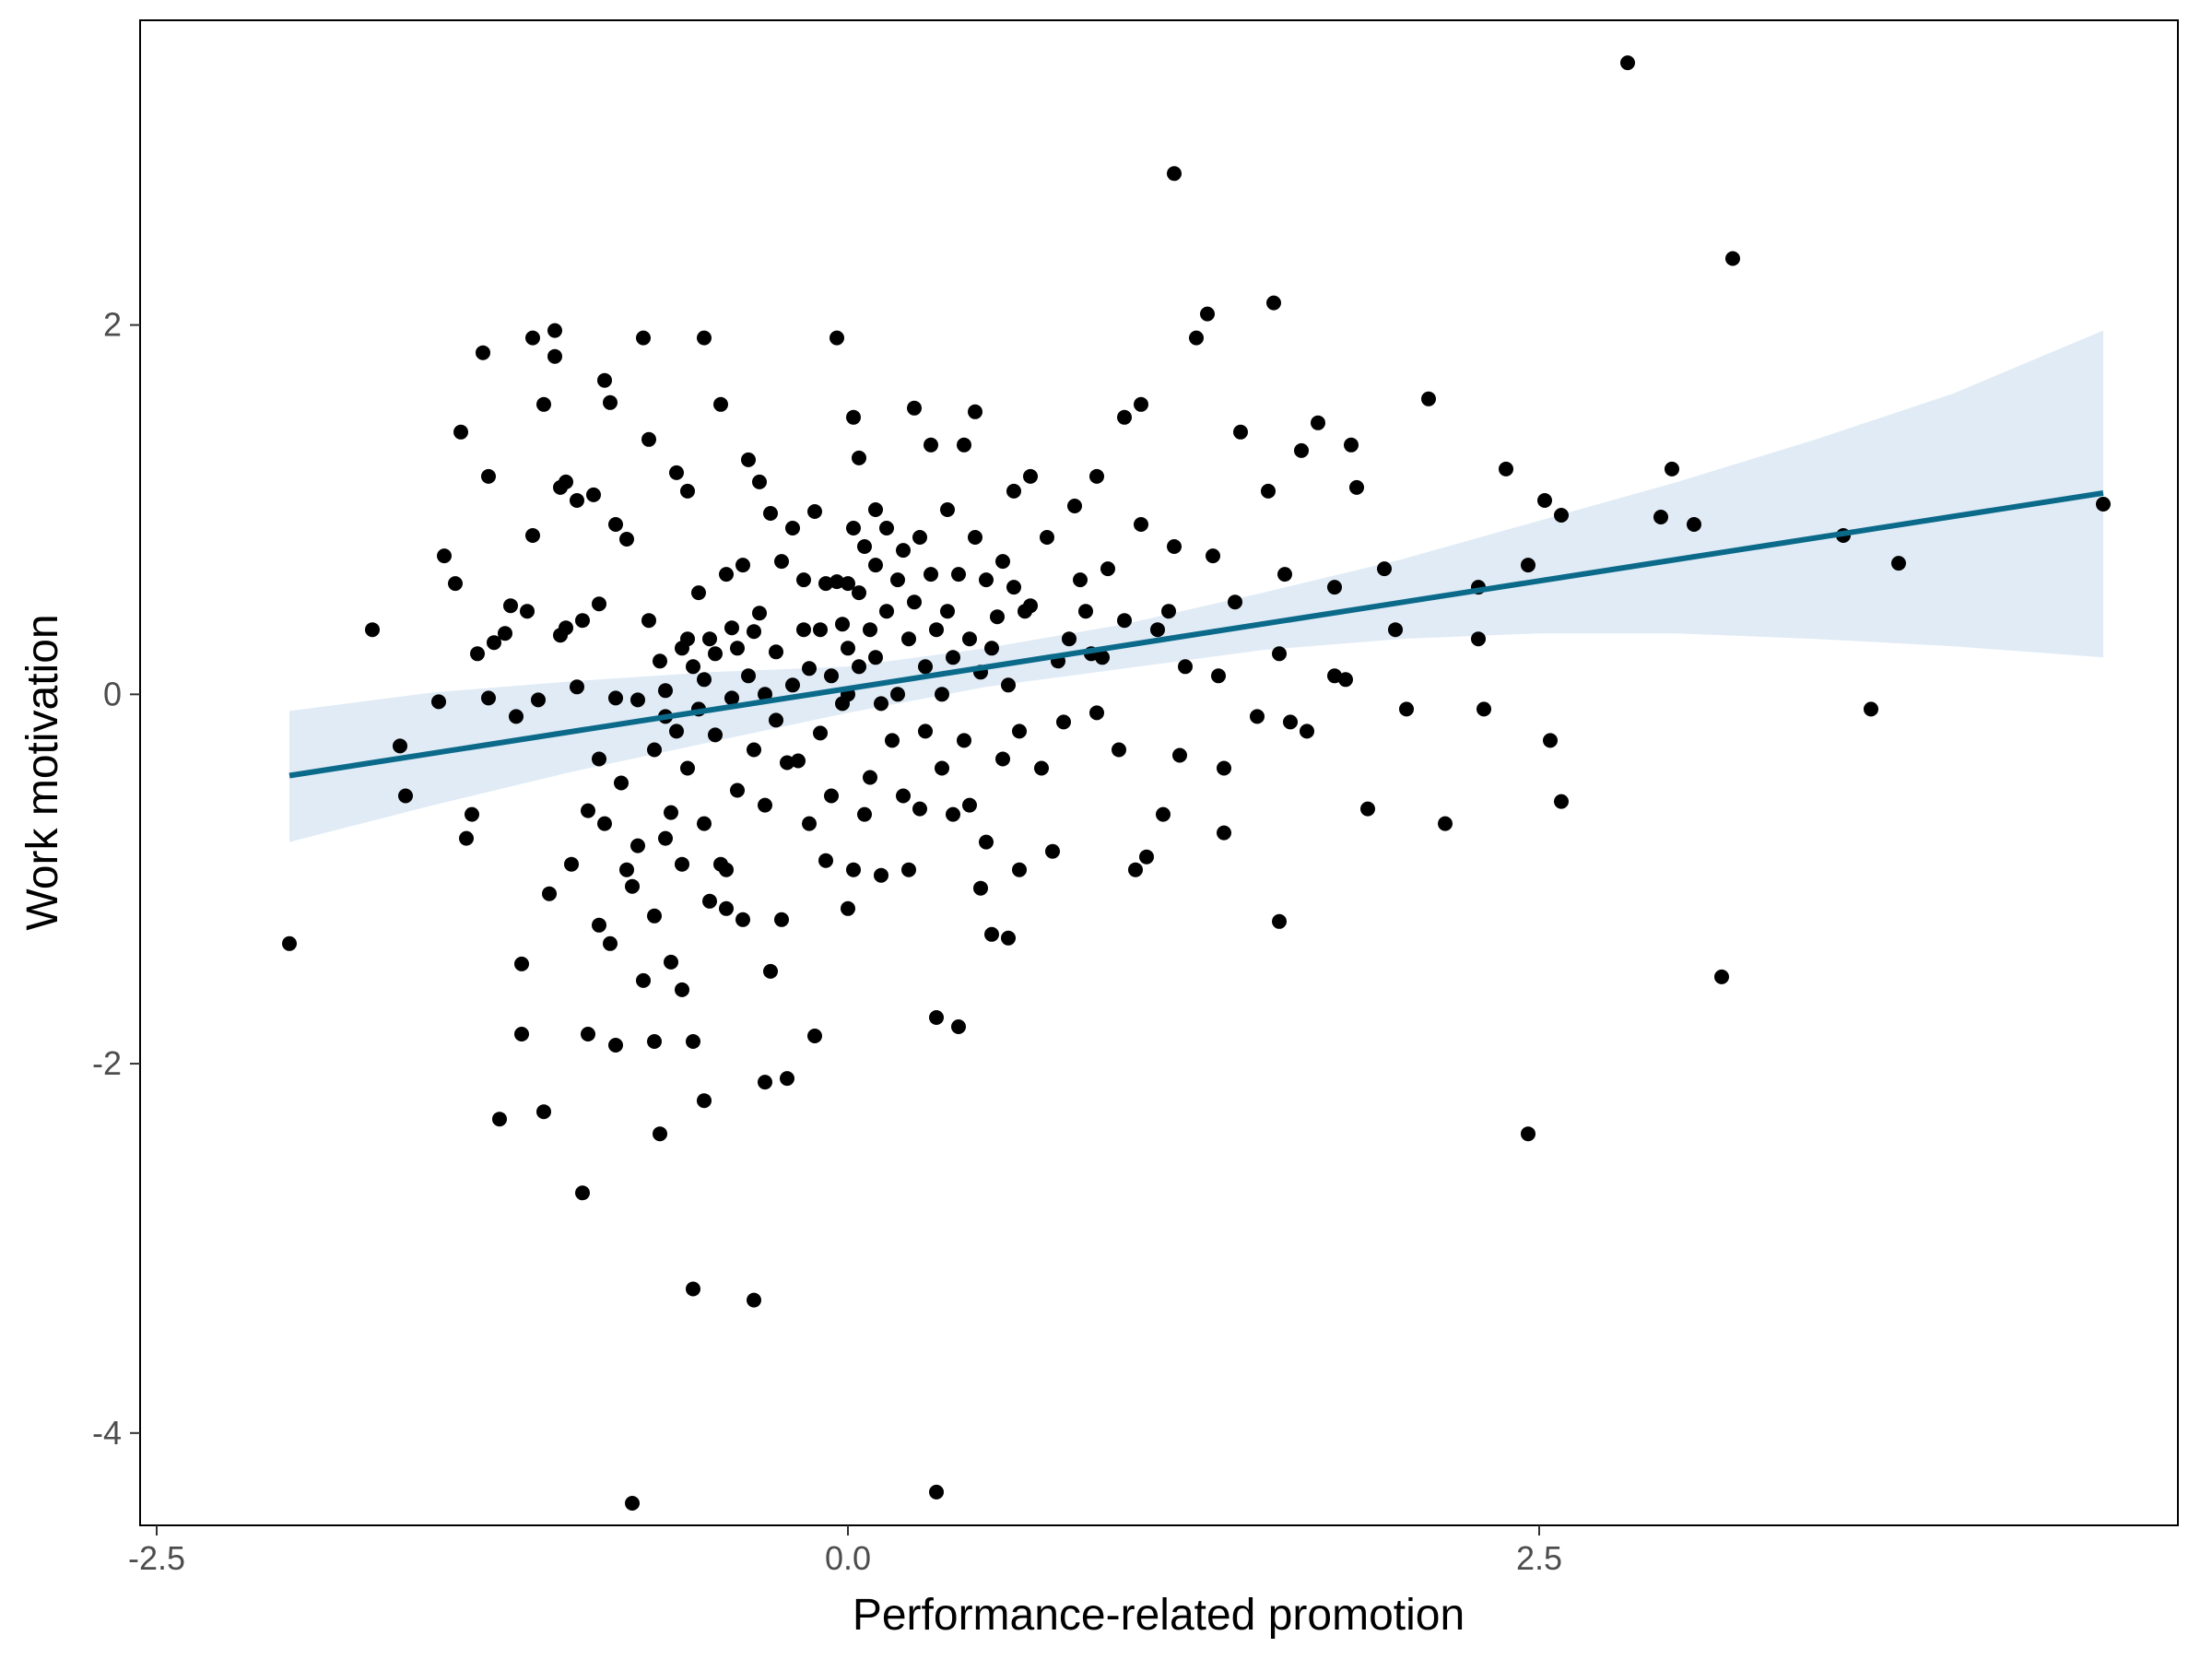  Describe the element at coordinates (112, 693) in the screenshot. I see `y-tick-label: 0` at that location.